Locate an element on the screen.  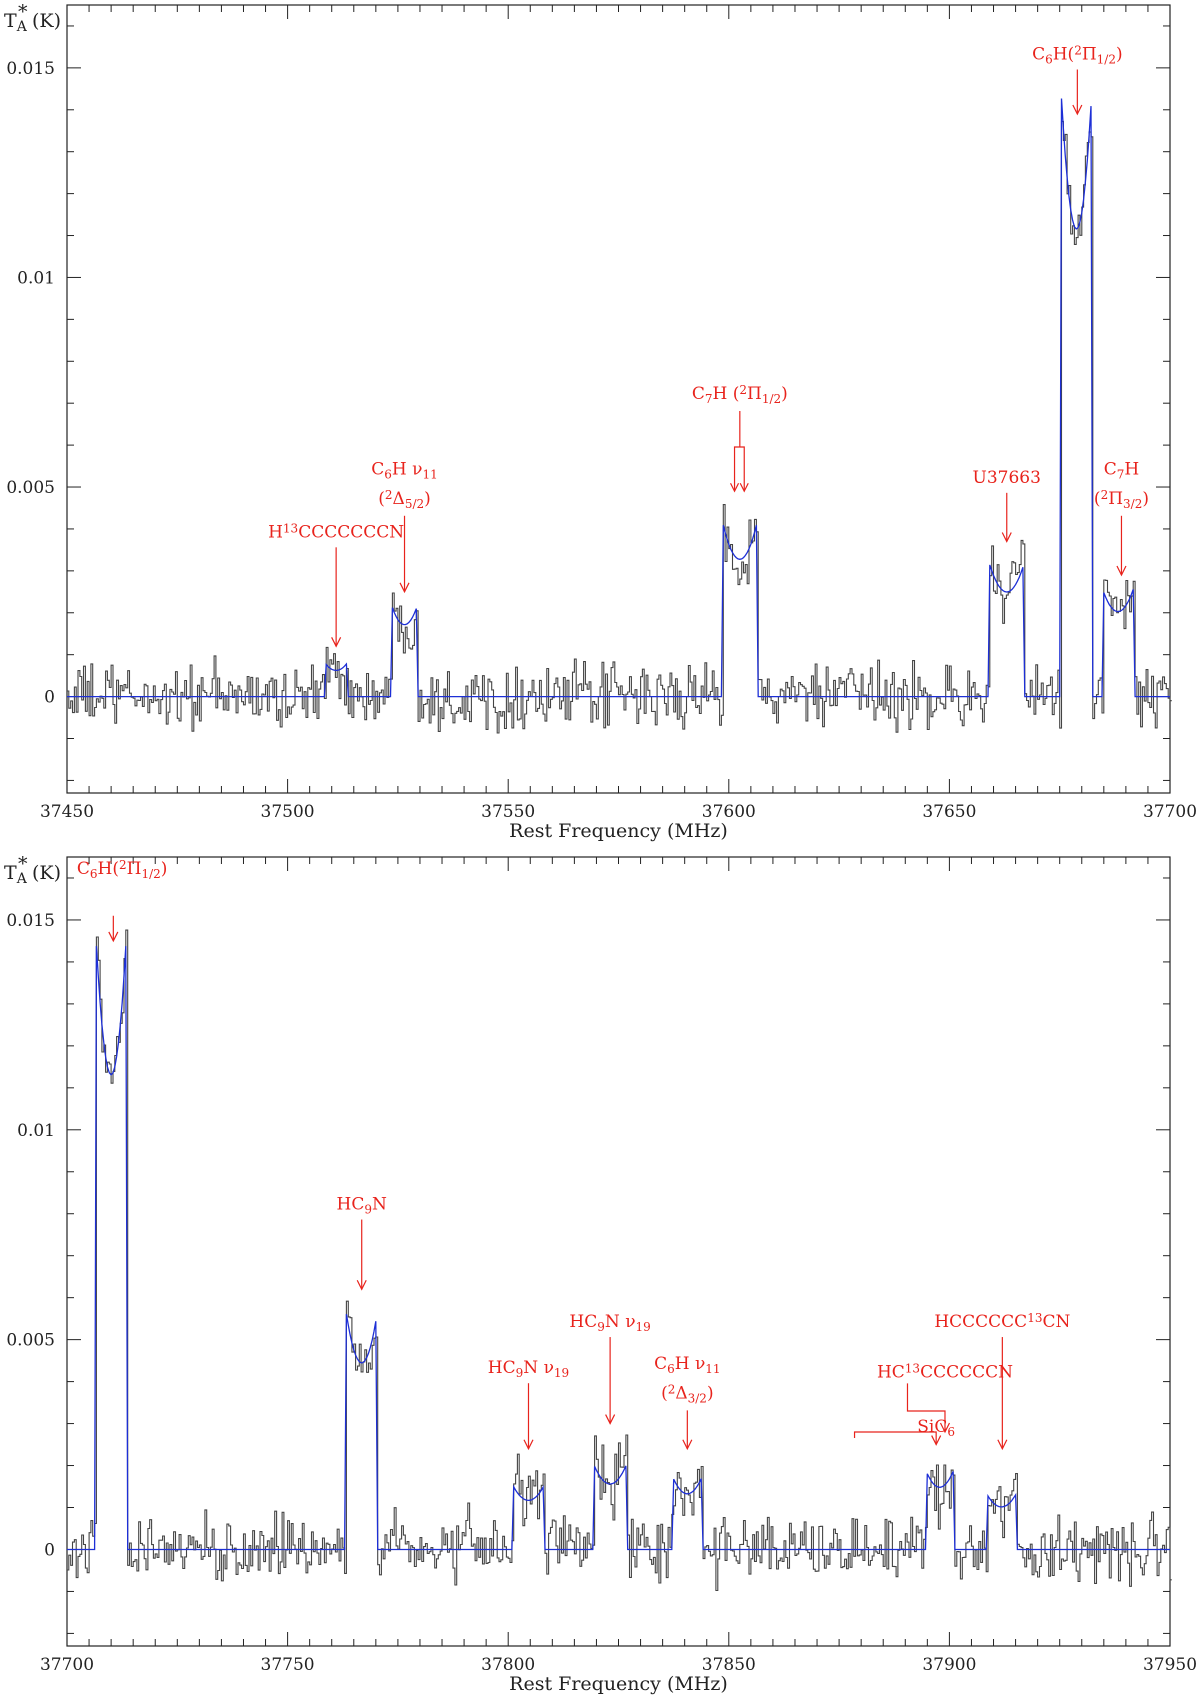
annotation-c6h-nu11-b: C6H ν11 (2Δ3/2) is located at coordinates (687, 1402).